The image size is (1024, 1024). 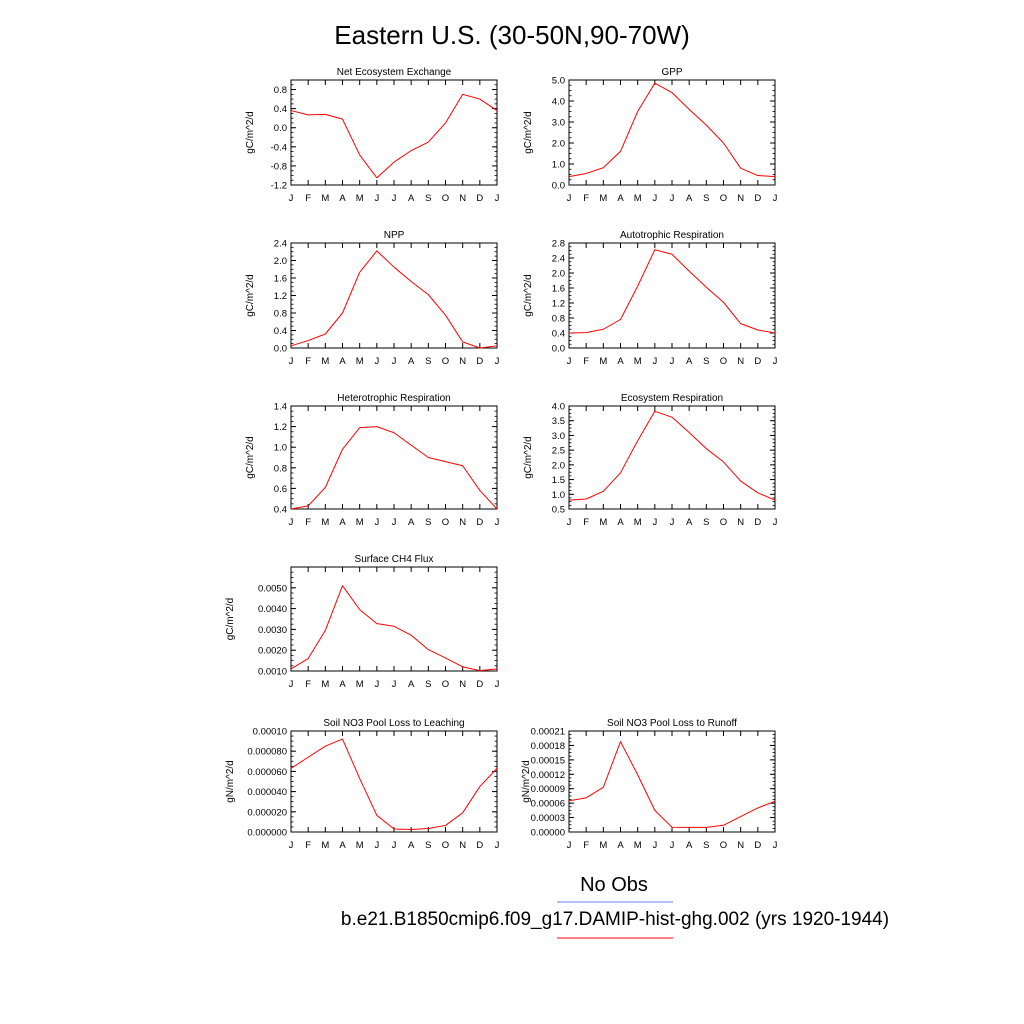 I want to click on y-tick-label: 0.00000, so click(x=548, y=833).